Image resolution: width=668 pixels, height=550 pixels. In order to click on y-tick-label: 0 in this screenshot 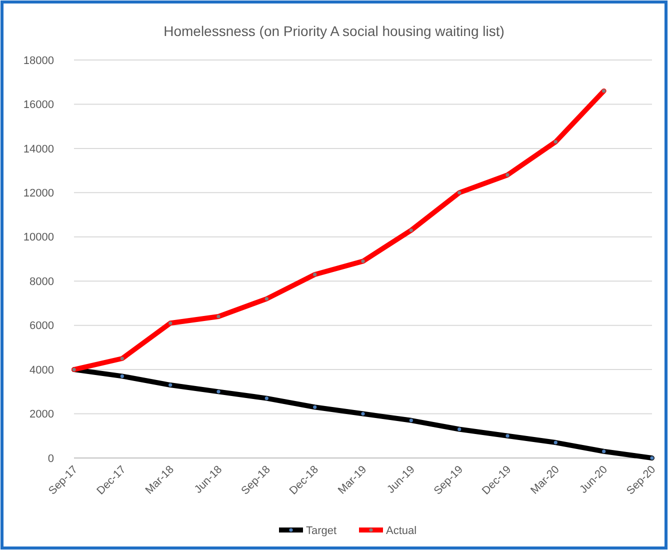, I will do `click(51, 458)`.